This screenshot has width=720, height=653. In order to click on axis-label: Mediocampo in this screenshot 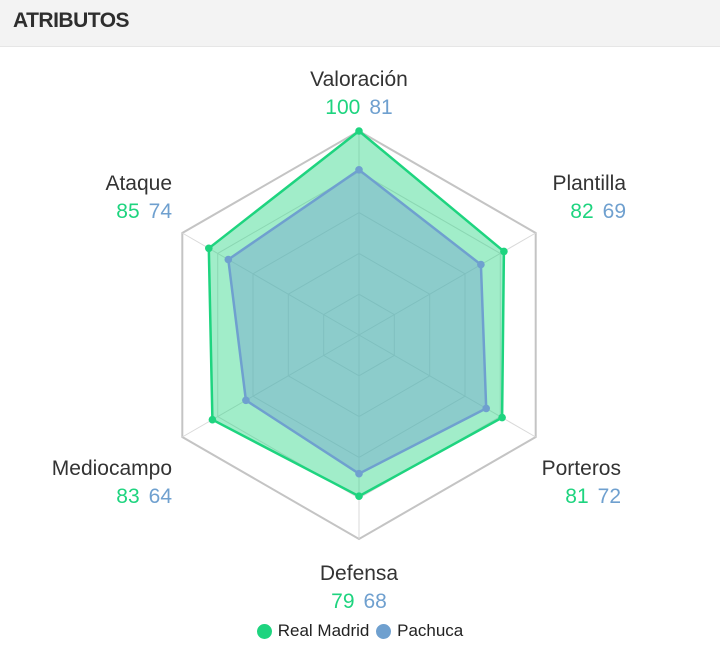, I will do `click(112, 468)`.